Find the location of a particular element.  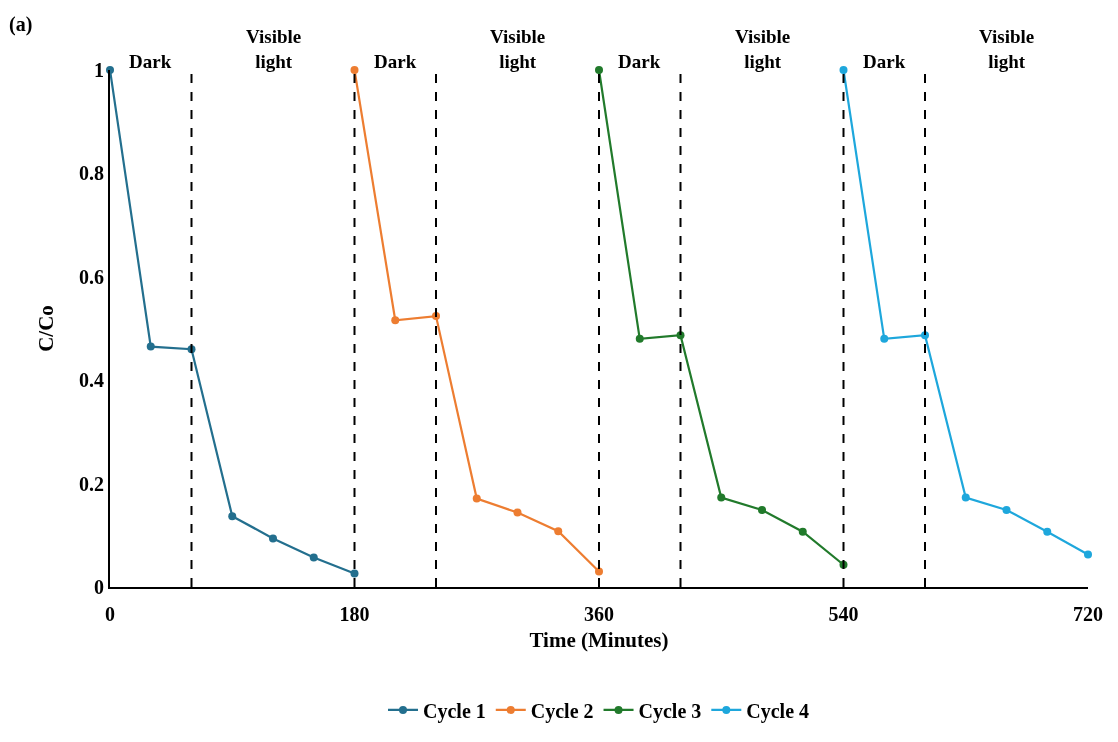

y-tick-label: 0.6 is located at coordinates (91, 276).